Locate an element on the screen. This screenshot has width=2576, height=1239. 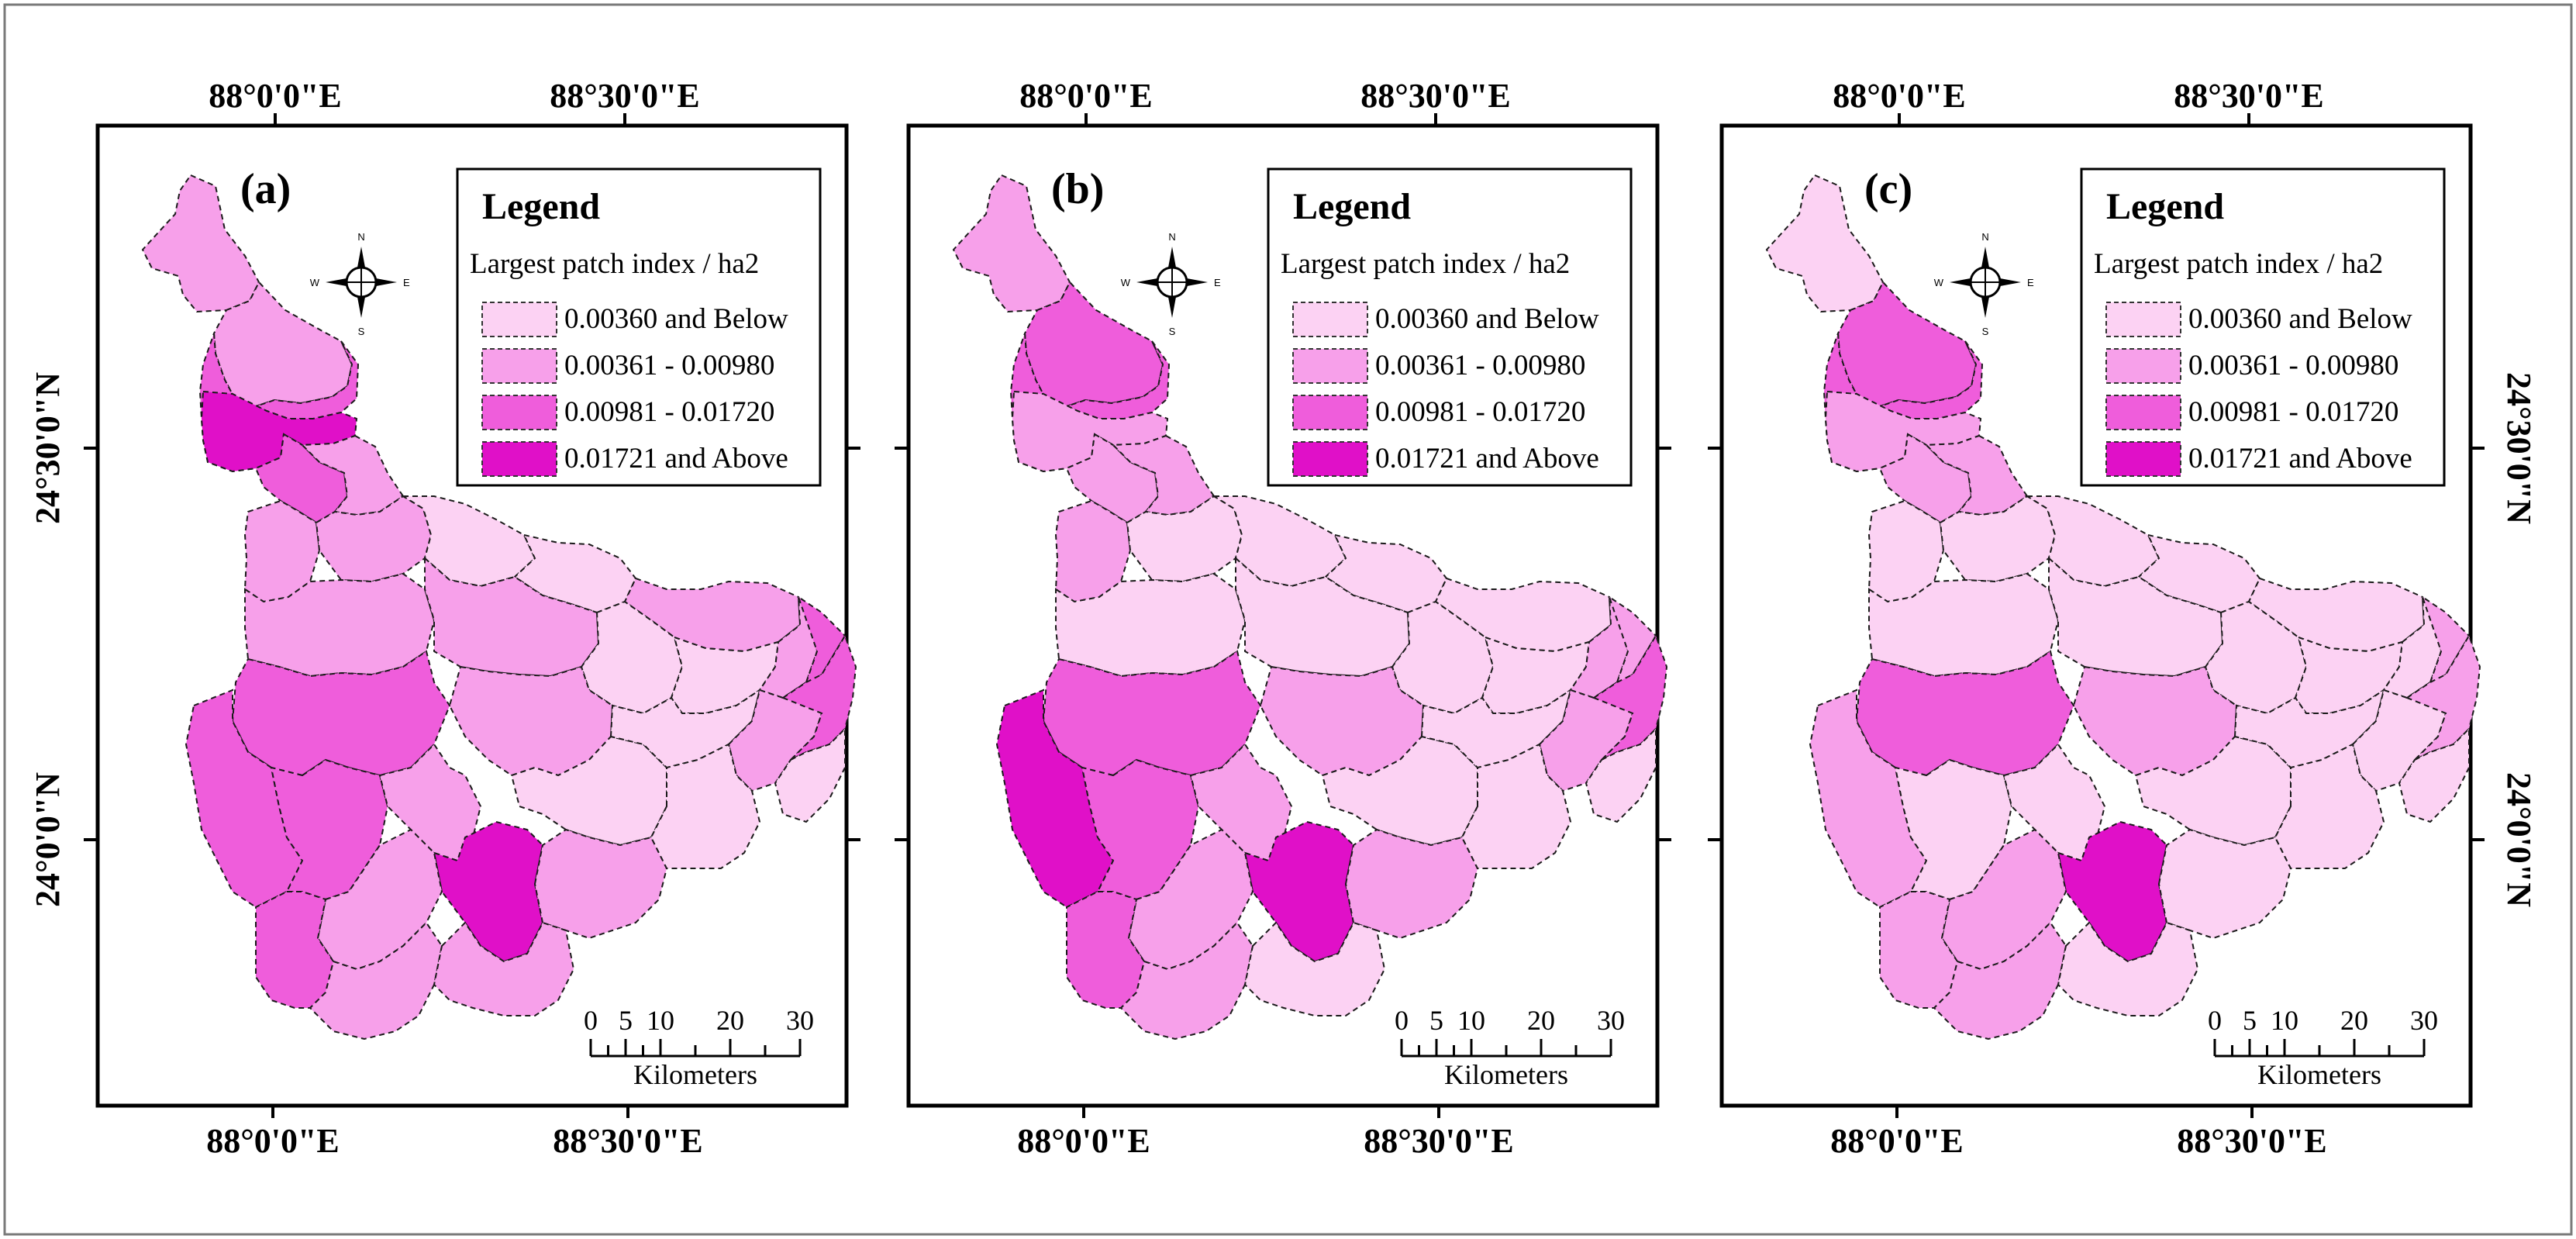
legend-item-label: 0.00360 and Below is located at coordinates (676, 319).